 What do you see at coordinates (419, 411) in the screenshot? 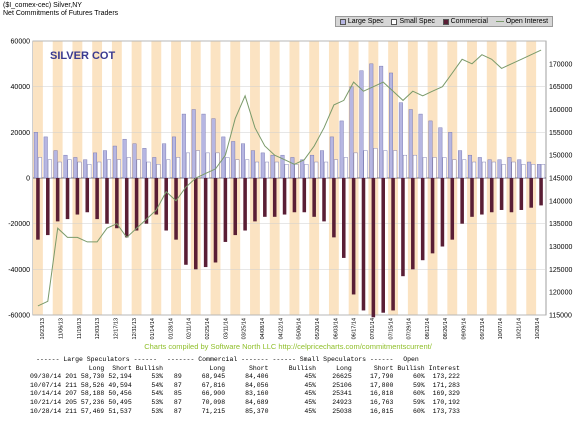
I see `table-cell: 60%` at bounding box center [419, 411].